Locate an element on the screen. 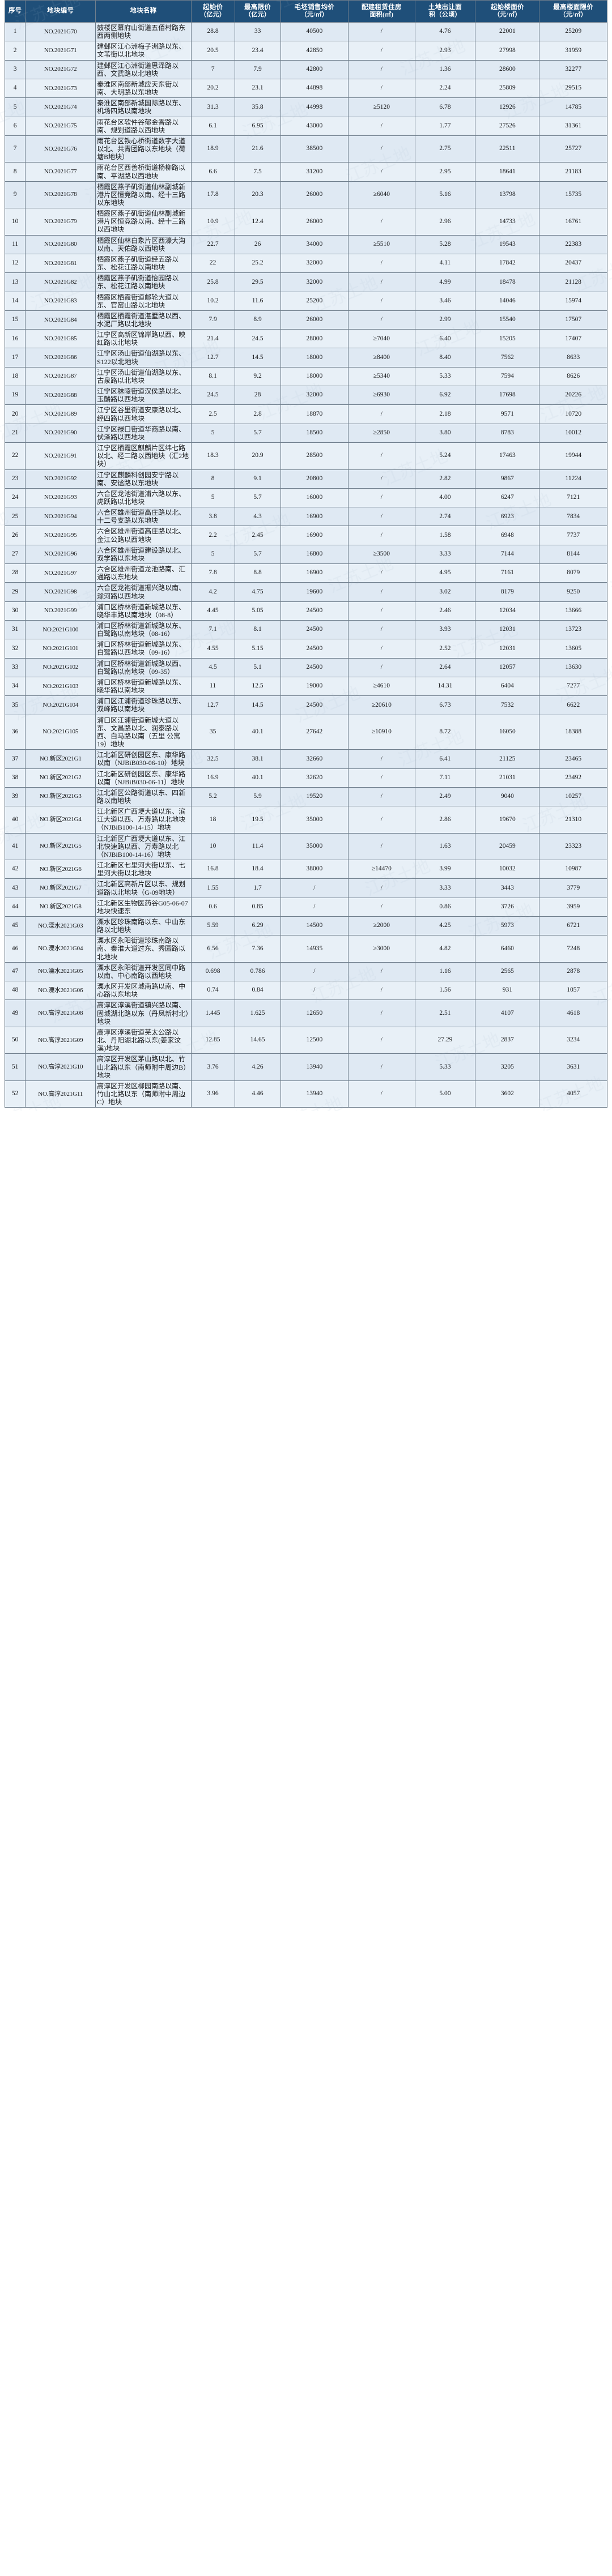  cell-name: 建邺区江心洲街道思泽路以西、文武路以北地块 is located at coordinates (143, 69).